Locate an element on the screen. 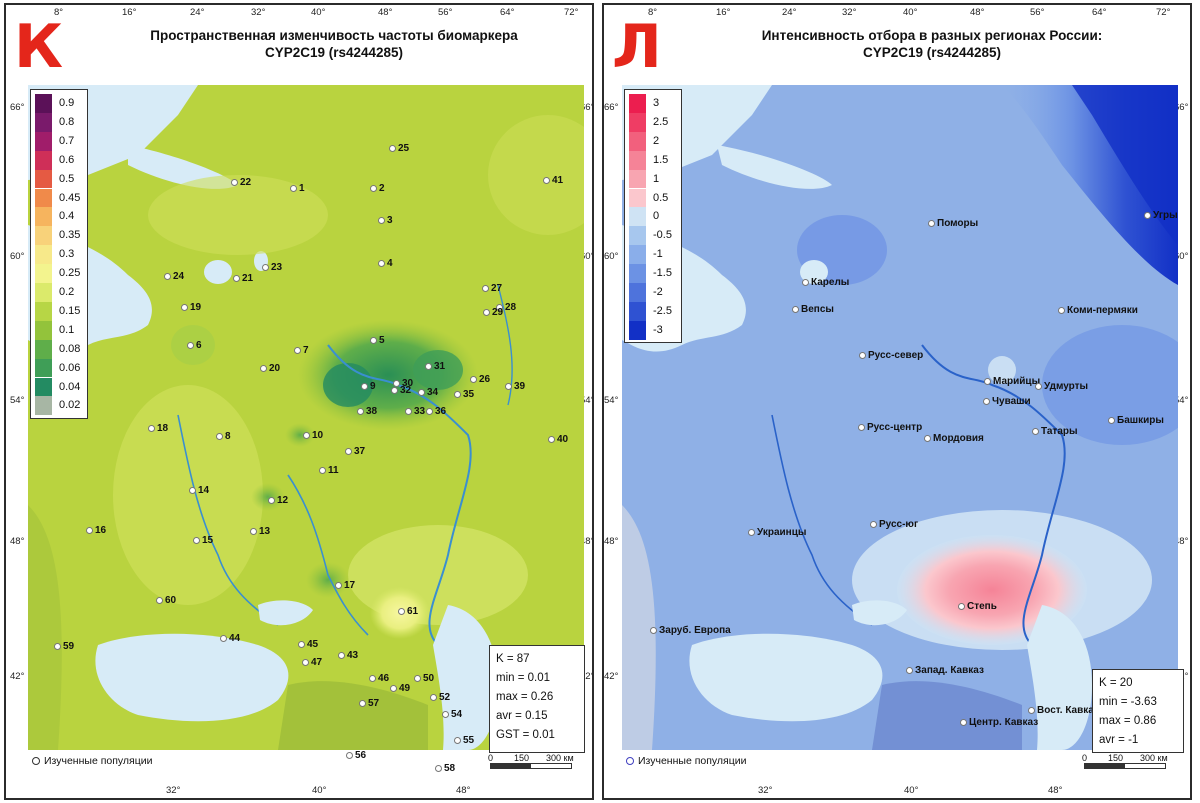 The height and width of the screenshot is (803, 1200). population-label: 29 is located at coordinates (493, 312).